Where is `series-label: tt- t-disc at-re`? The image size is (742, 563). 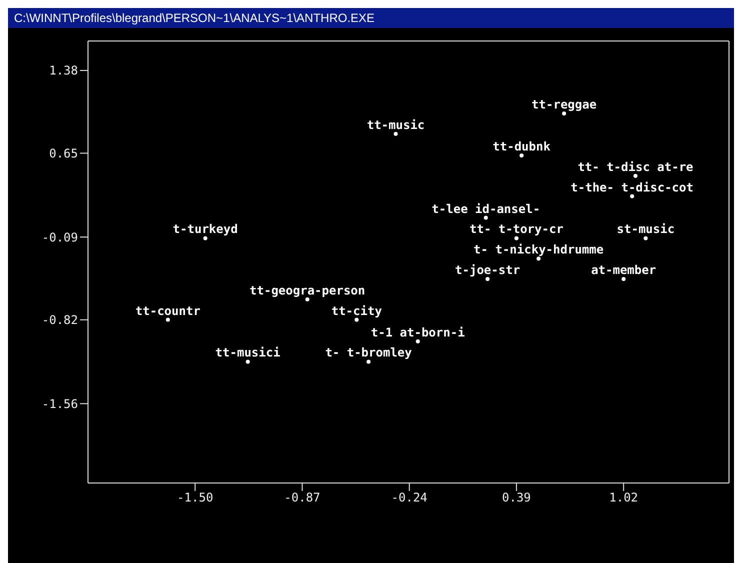
series-label: tt- t-disc at-re is located at coordinates (636, 167).